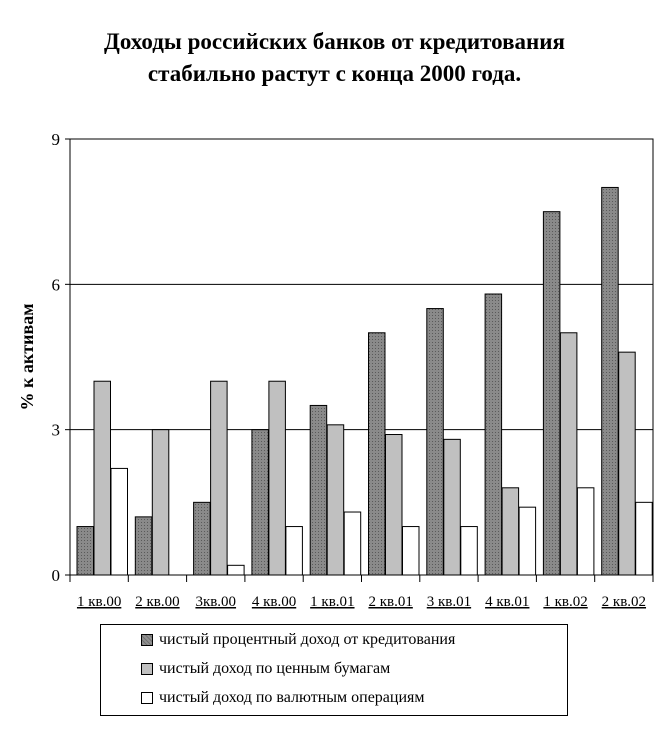 This screenshot has height=729, width=669. Describe the element at coordinates (334, 73) in the screenshot. I see `chart-title-line-2: стабильно растут с конца 2000 года.` at that location.